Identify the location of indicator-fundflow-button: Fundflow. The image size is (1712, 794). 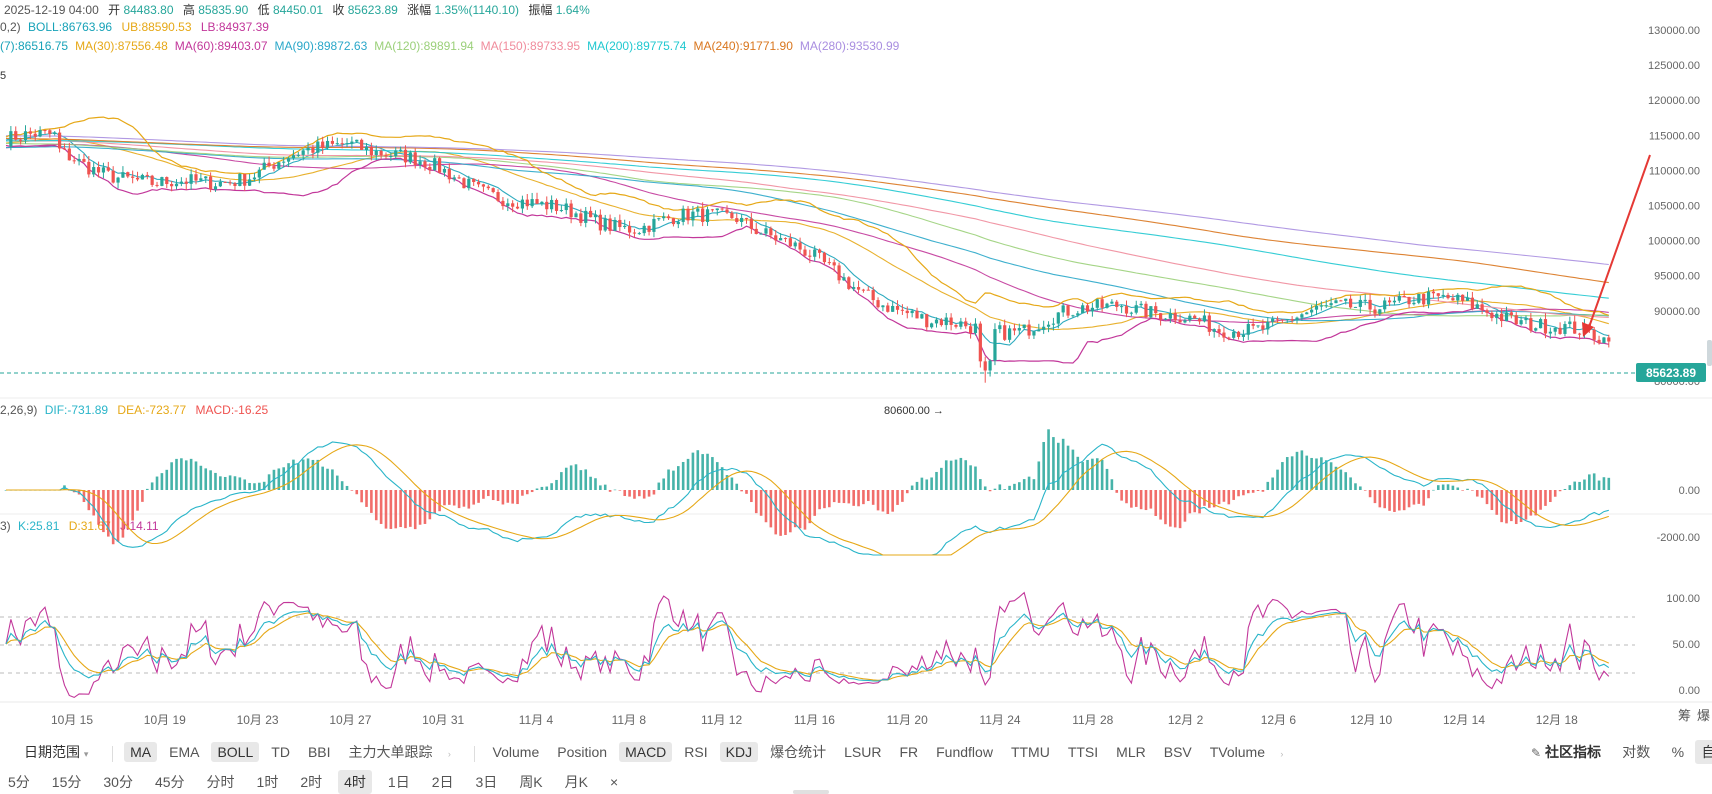
(964, 752).